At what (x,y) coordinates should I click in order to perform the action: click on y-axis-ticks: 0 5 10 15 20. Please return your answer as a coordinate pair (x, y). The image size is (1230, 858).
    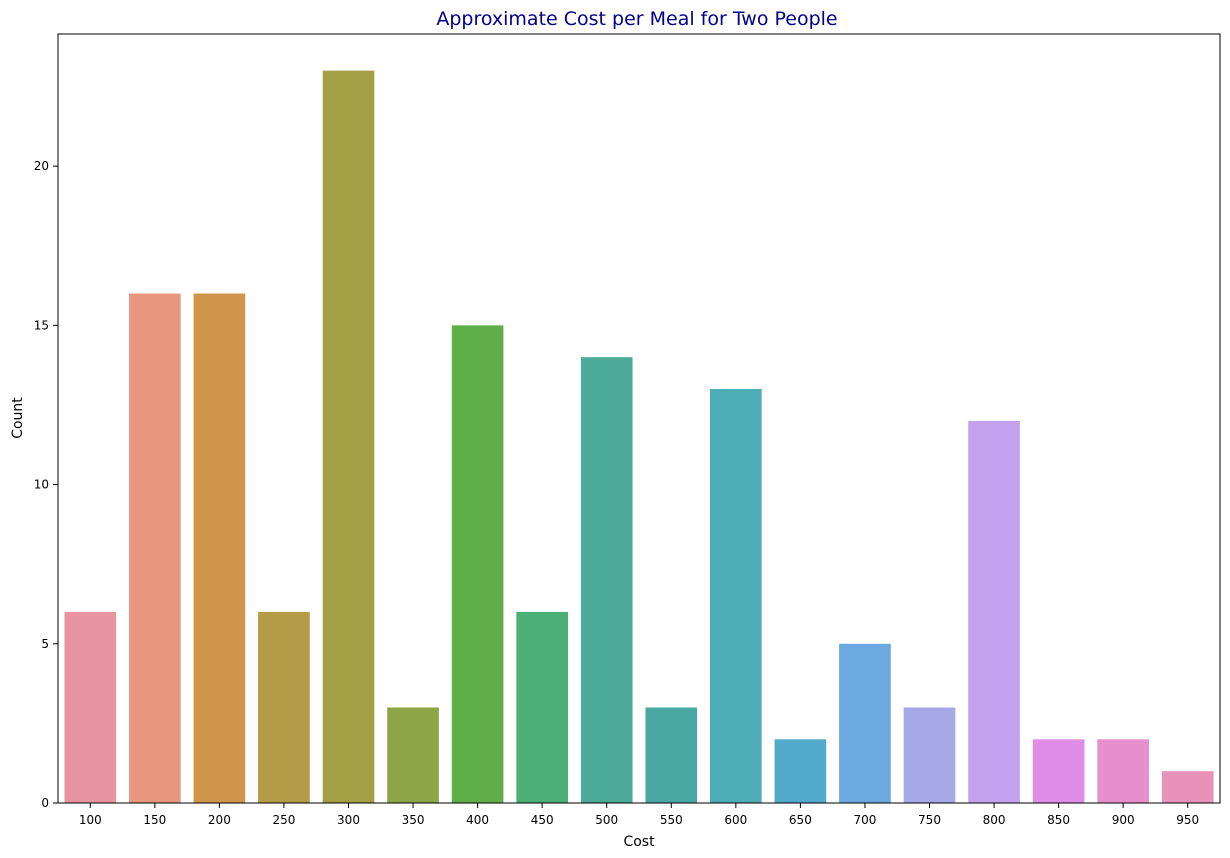
    Looking at the image, I should click on (46, 484).